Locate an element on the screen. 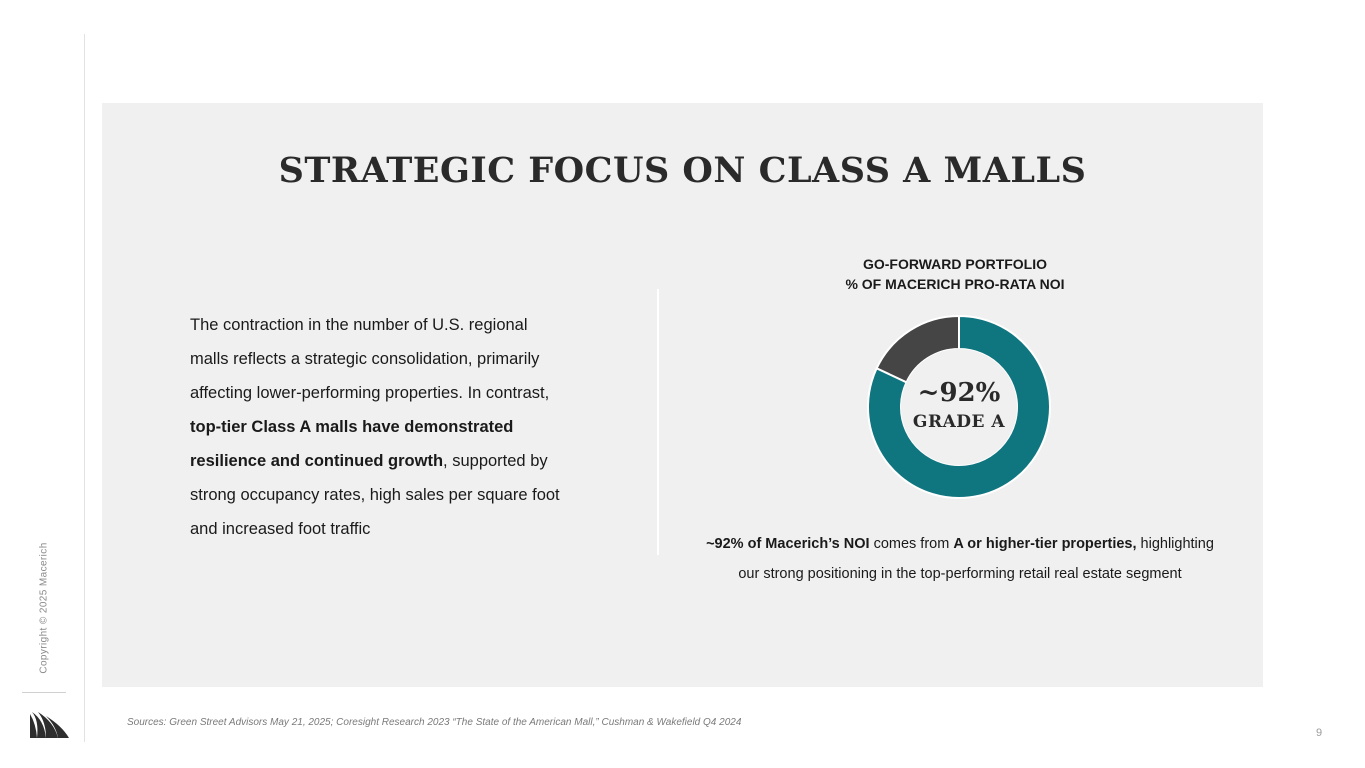 This screenshot has height=768, width=1365. caption-bold1: ~92% of Macerich’s NOI is located at coordinates (788, 544).